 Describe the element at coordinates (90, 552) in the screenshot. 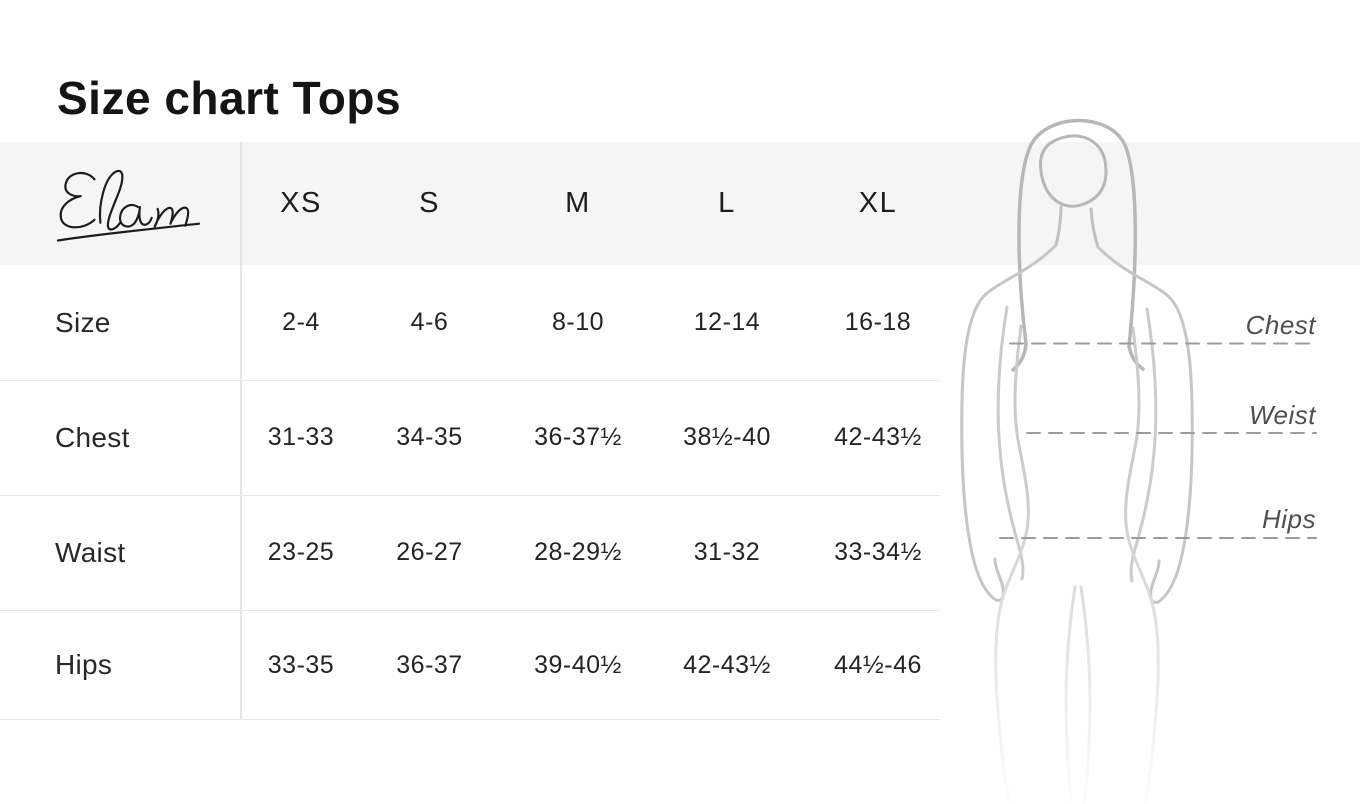

I see `row-label-waist: Waist` at that location.